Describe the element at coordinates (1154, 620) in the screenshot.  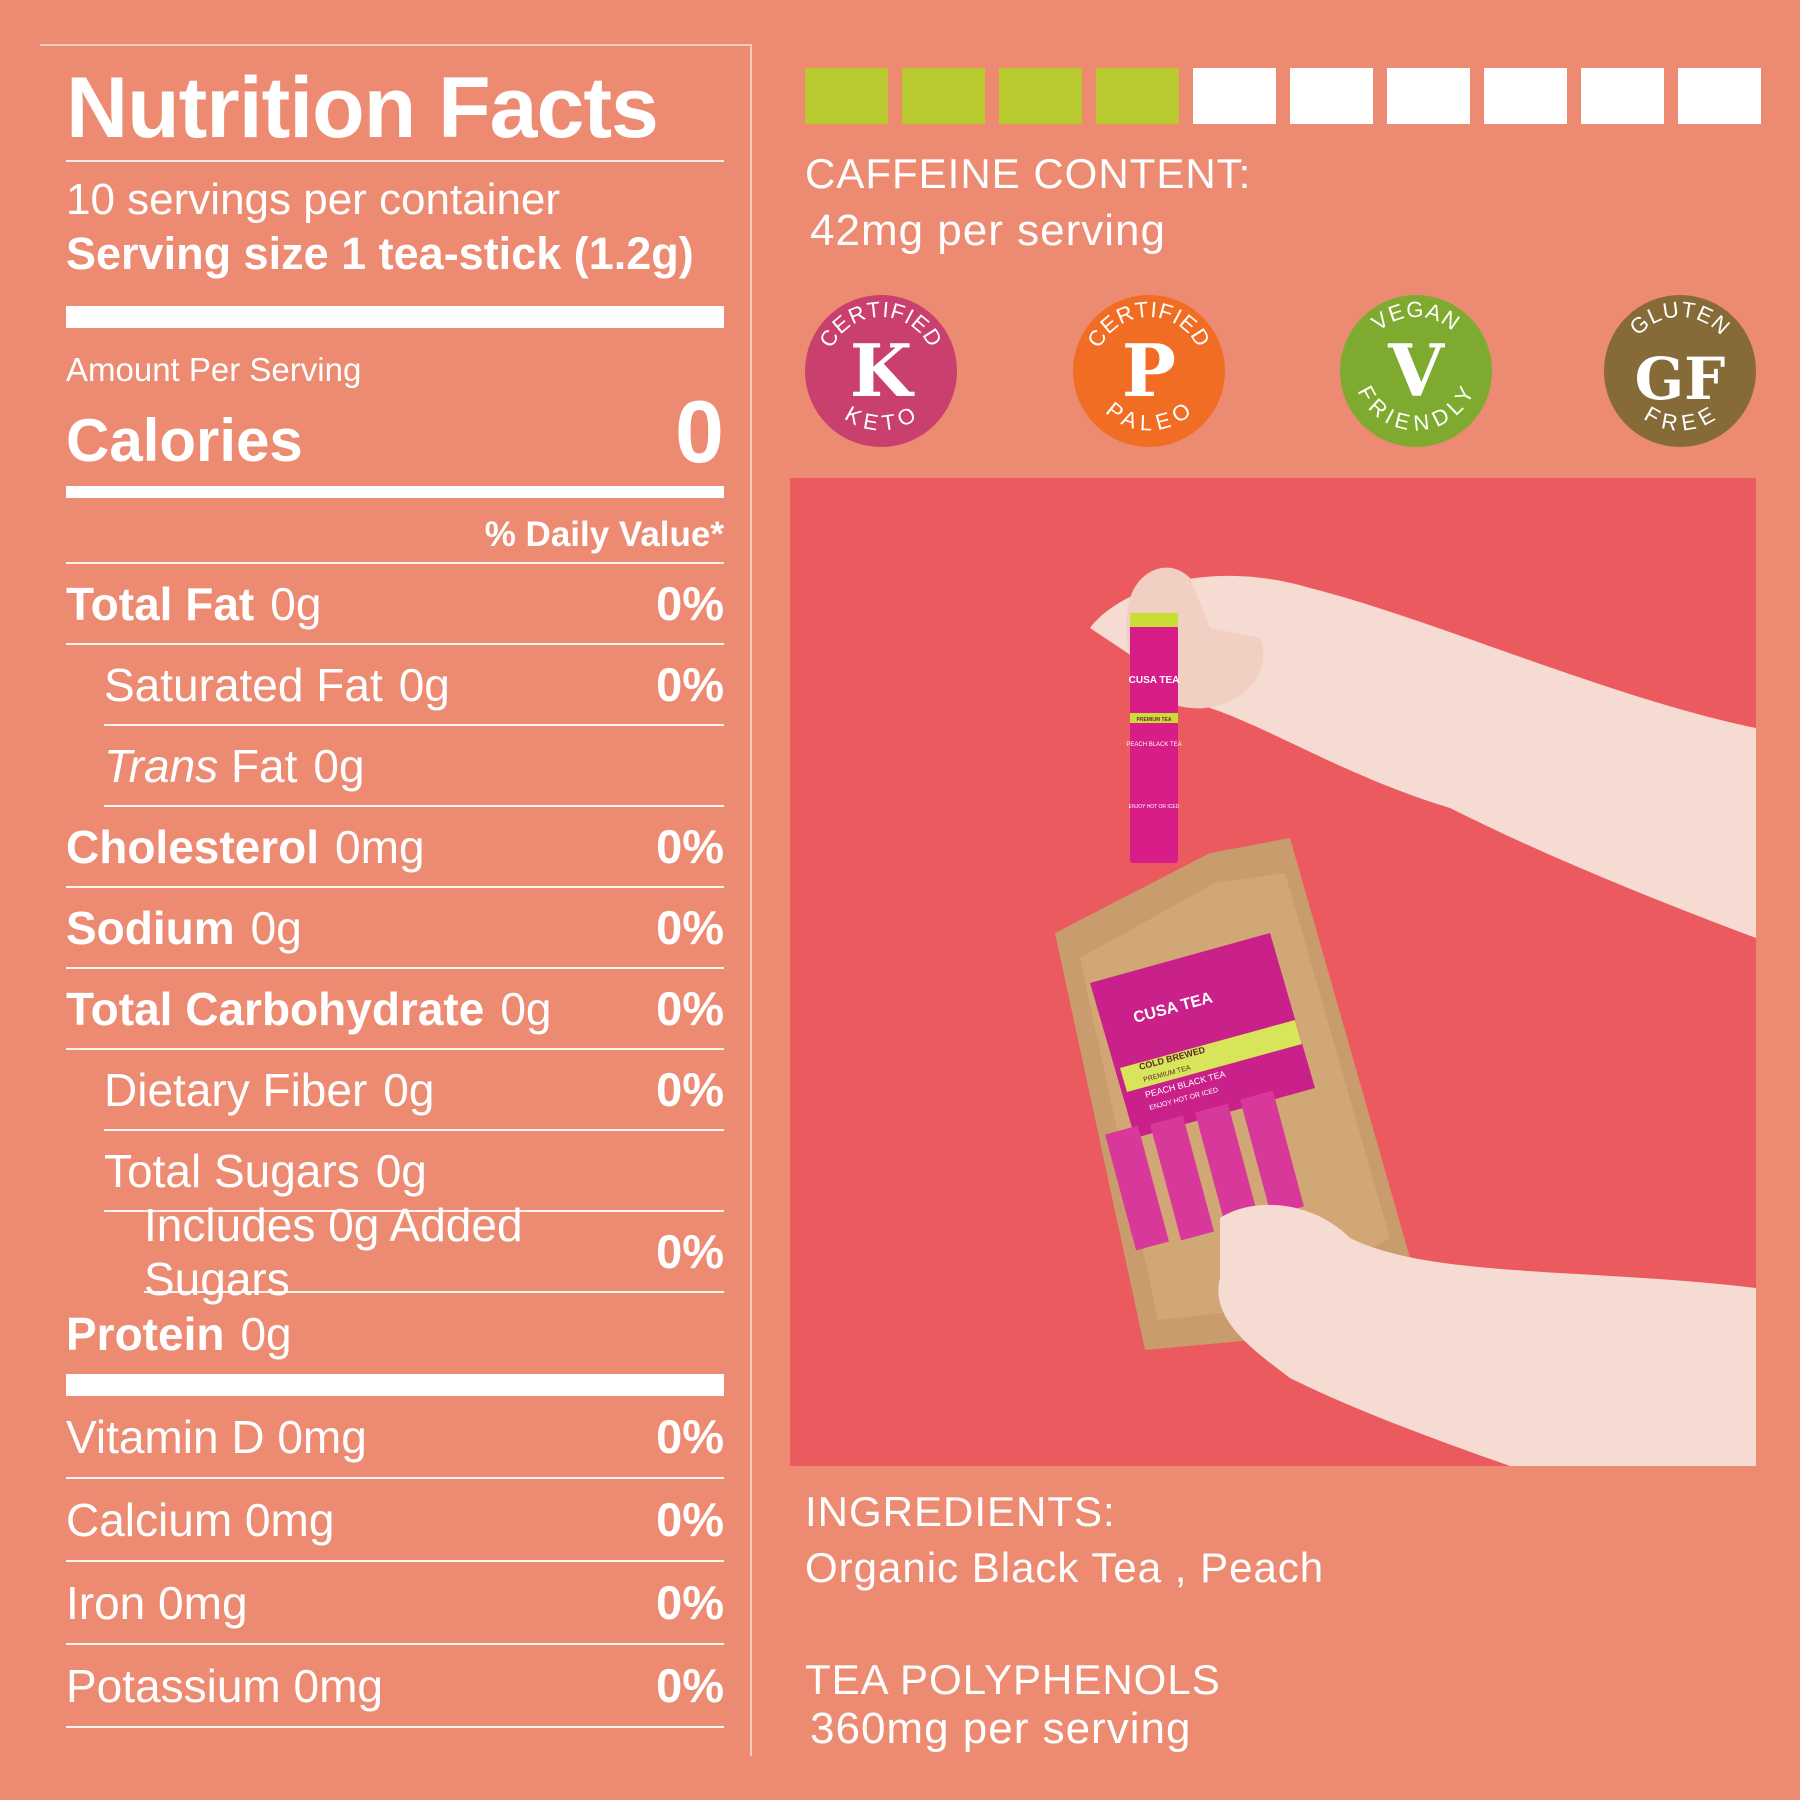
I see `tea-stick-top-band` at that location.